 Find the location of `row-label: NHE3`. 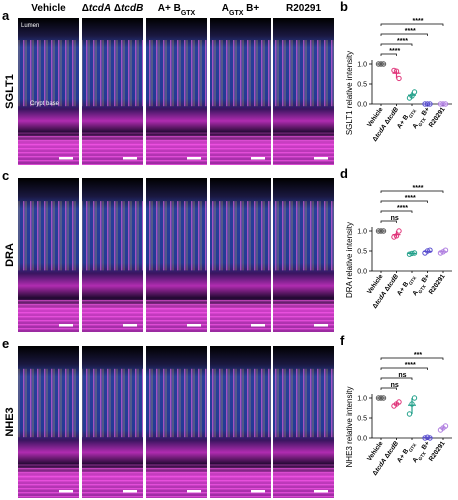

row-label: NHE3 is located at coordinates (10, 421).